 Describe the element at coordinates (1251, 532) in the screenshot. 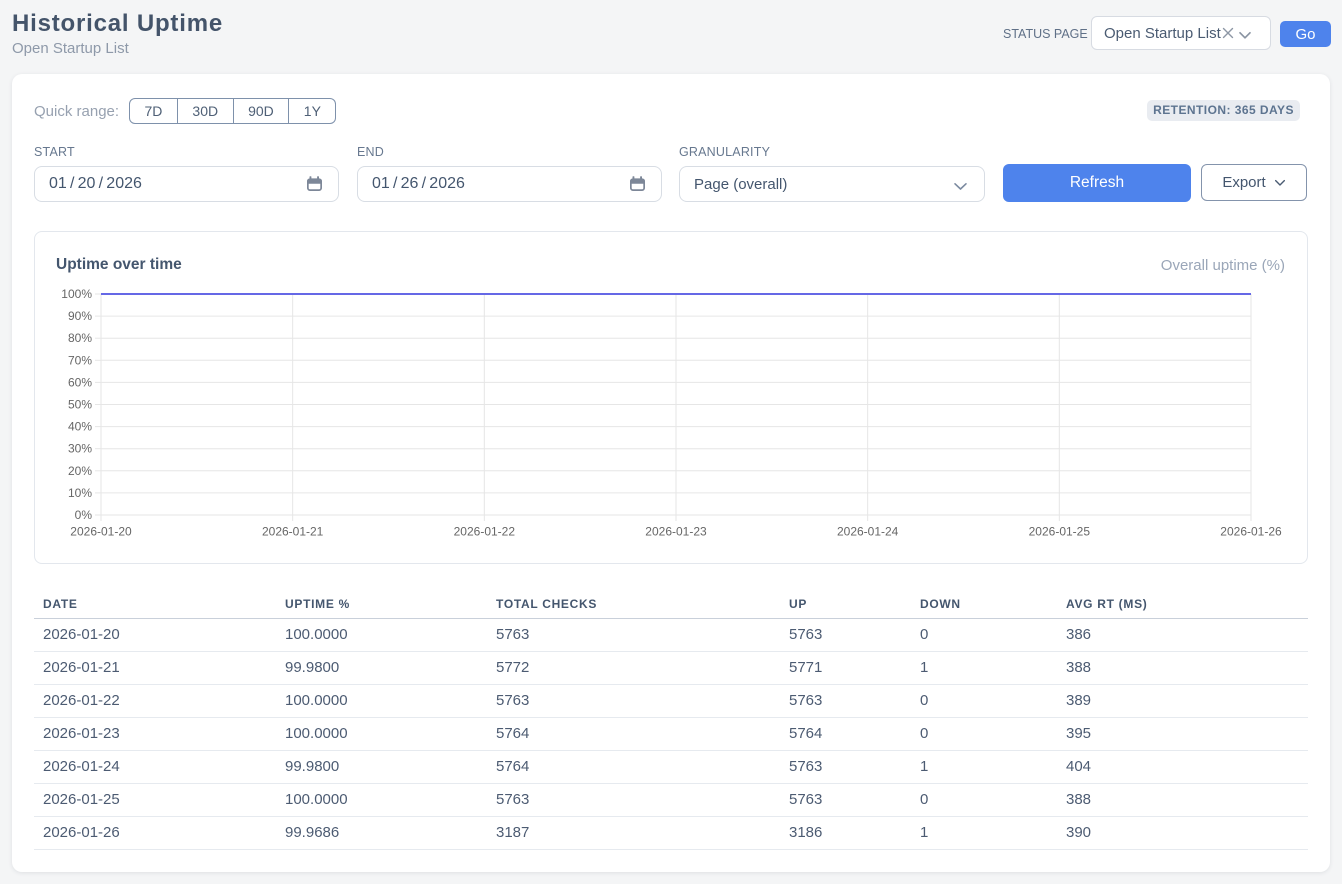

I see `svg-text: 2026-01-26` at that location.